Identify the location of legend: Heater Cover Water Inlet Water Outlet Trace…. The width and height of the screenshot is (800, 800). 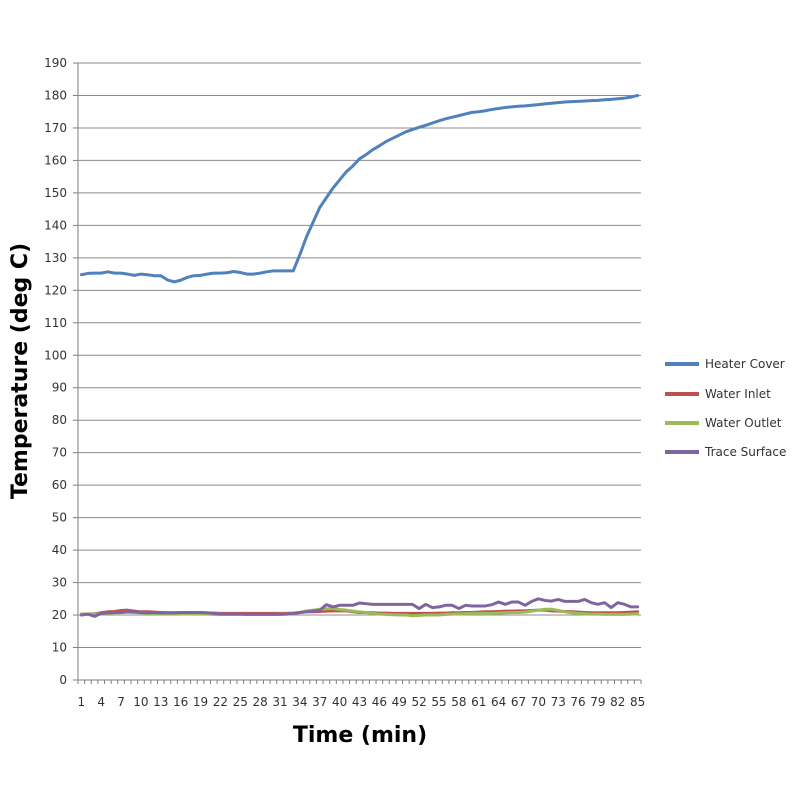
(725, 408).